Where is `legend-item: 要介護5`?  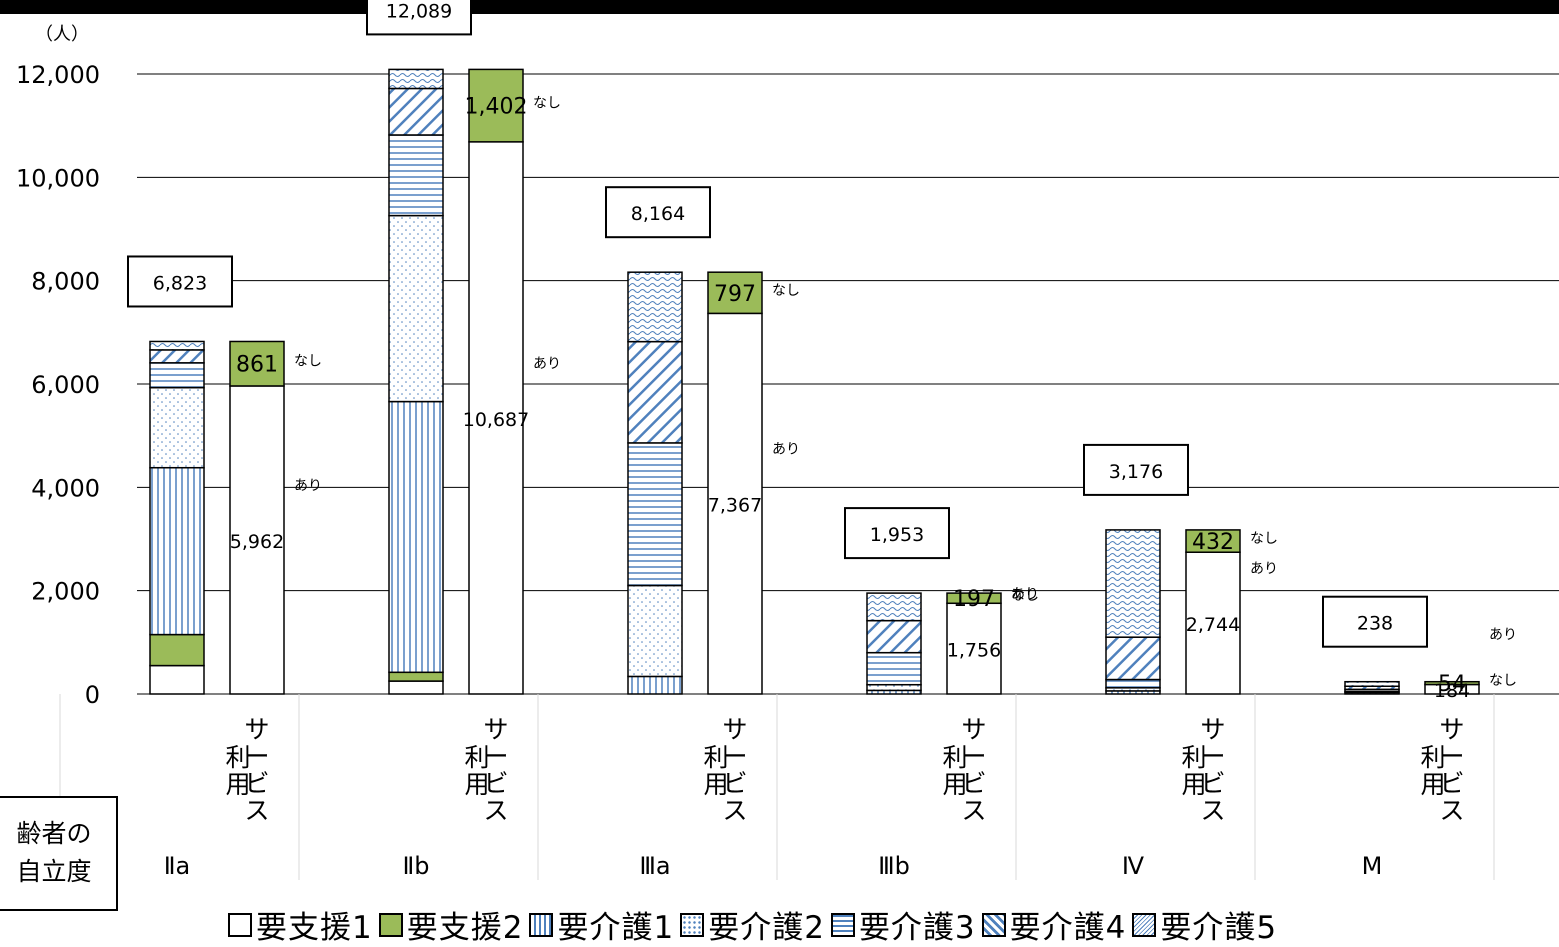 legend-item: 要介護5 is located at coordinates (1204, 924).